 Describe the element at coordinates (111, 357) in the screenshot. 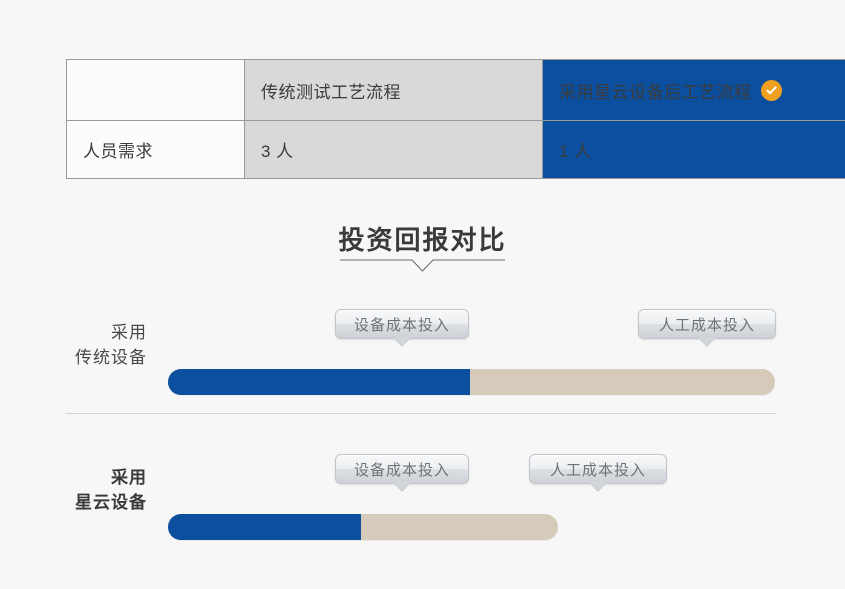

I see `chart-row-label-line2: 传统设备` at that location.